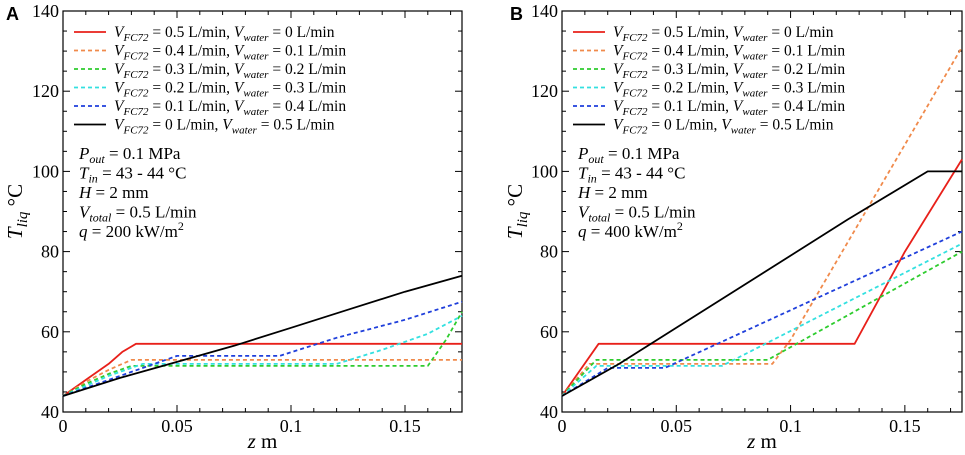  Describe the element at coordinates (630, 230) in the screenshot. I see `annotation-line: q = 400 kW/m2` at that location.